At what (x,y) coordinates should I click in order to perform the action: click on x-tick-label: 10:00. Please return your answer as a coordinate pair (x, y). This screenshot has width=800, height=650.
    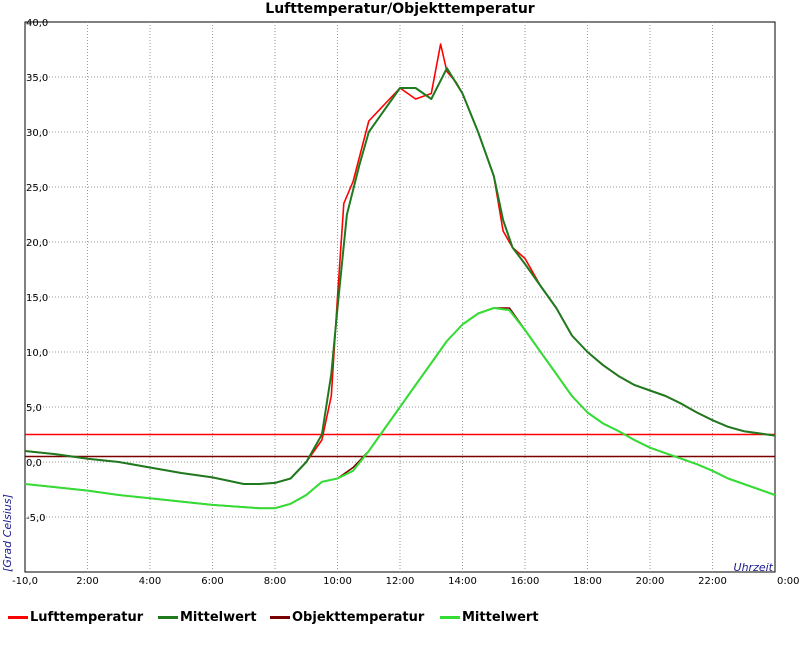
    Looking at the image, I should click on (337, 581).